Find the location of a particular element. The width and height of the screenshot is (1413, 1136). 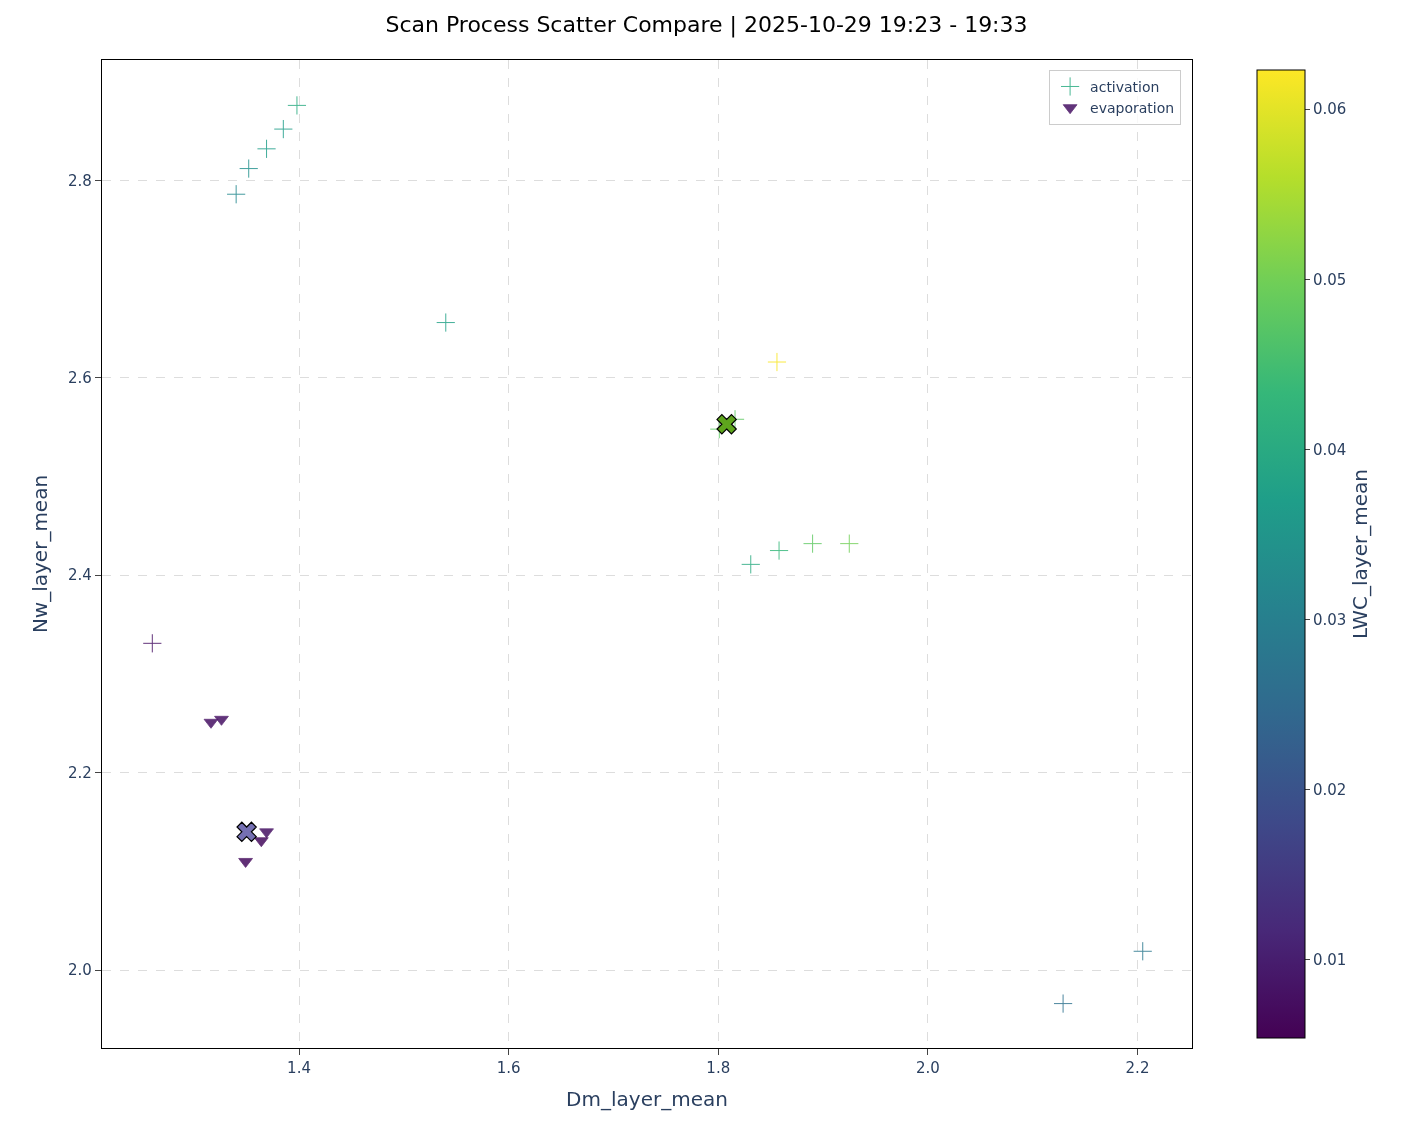

color-bar-label: 0.01 is located at coordinates (1330, 959).